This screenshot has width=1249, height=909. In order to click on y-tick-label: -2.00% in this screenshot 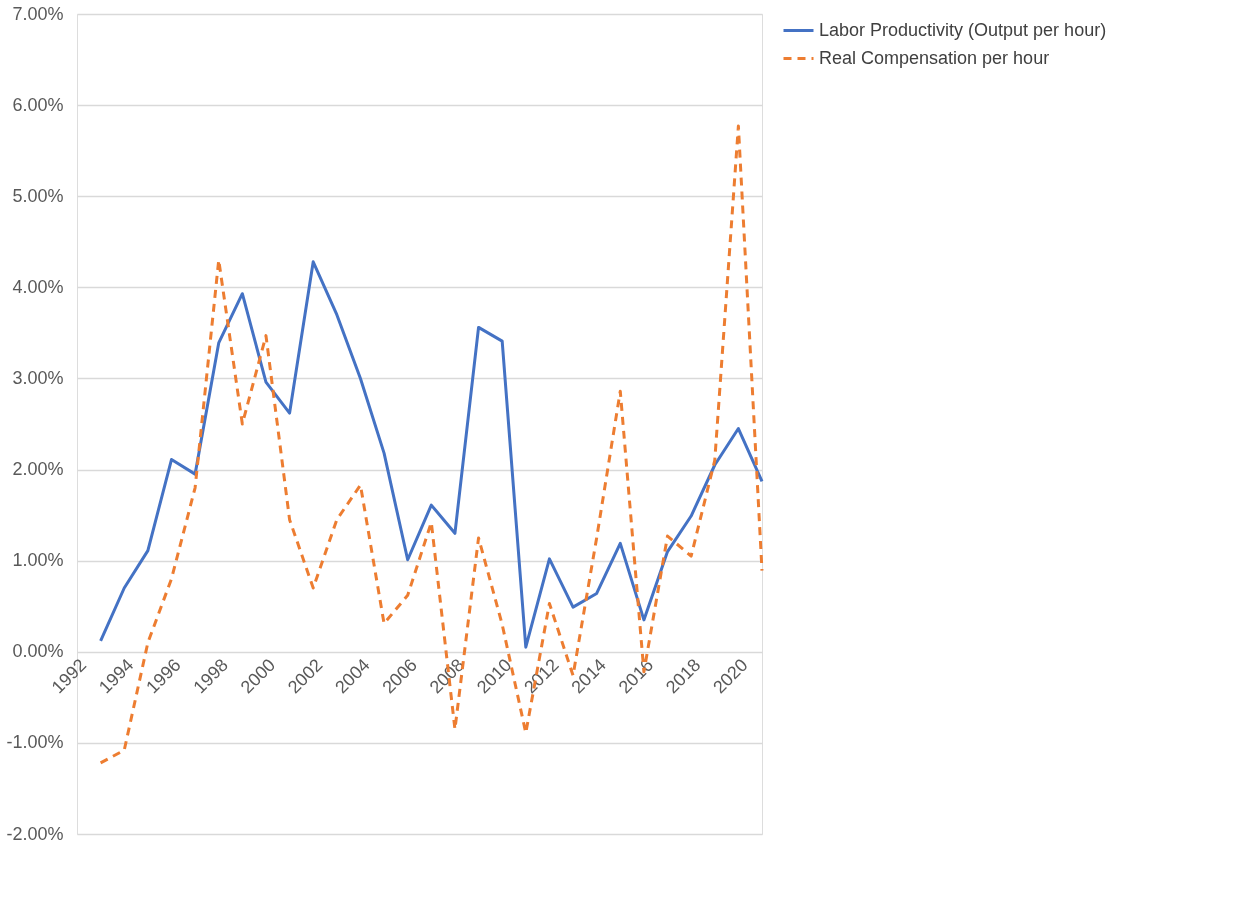, I will do `click(35, 833)`.